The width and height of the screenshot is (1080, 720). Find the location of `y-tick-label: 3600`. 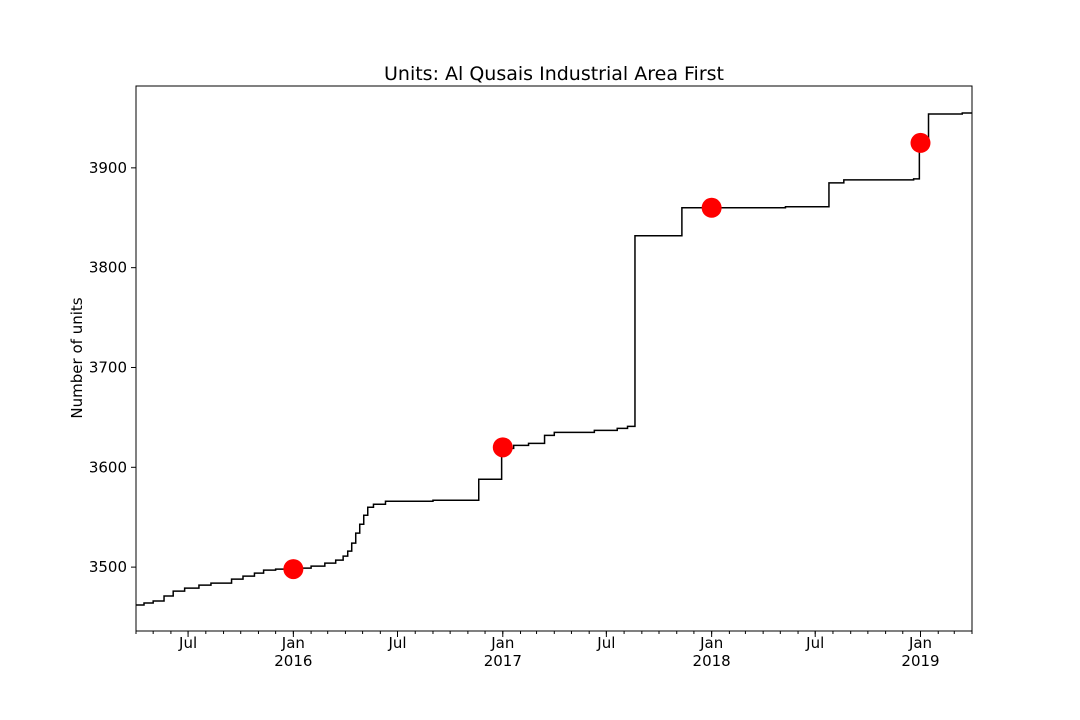

y-tick-label: 3600 is located at coordinates (108, 467).